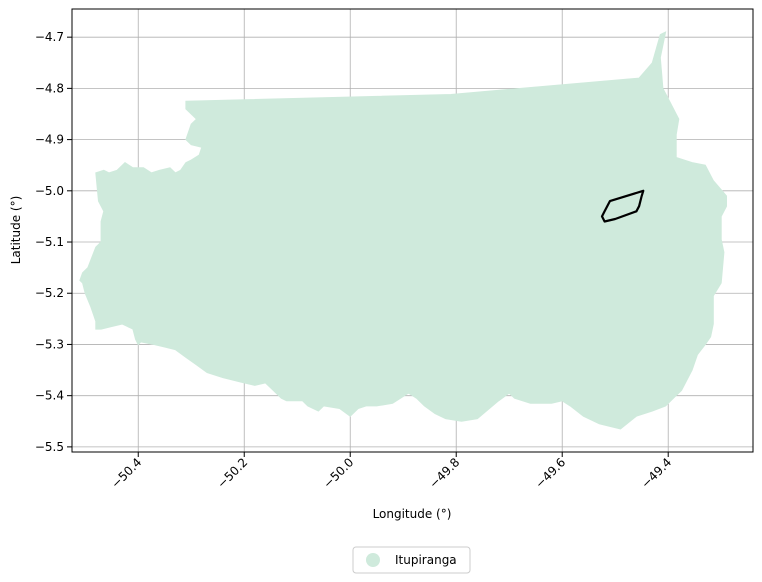  What do you see at coordinates (16, 230) in the screenshot?
I see `y-axis-label: Latitude (°)` at bounding box center [16, 230].